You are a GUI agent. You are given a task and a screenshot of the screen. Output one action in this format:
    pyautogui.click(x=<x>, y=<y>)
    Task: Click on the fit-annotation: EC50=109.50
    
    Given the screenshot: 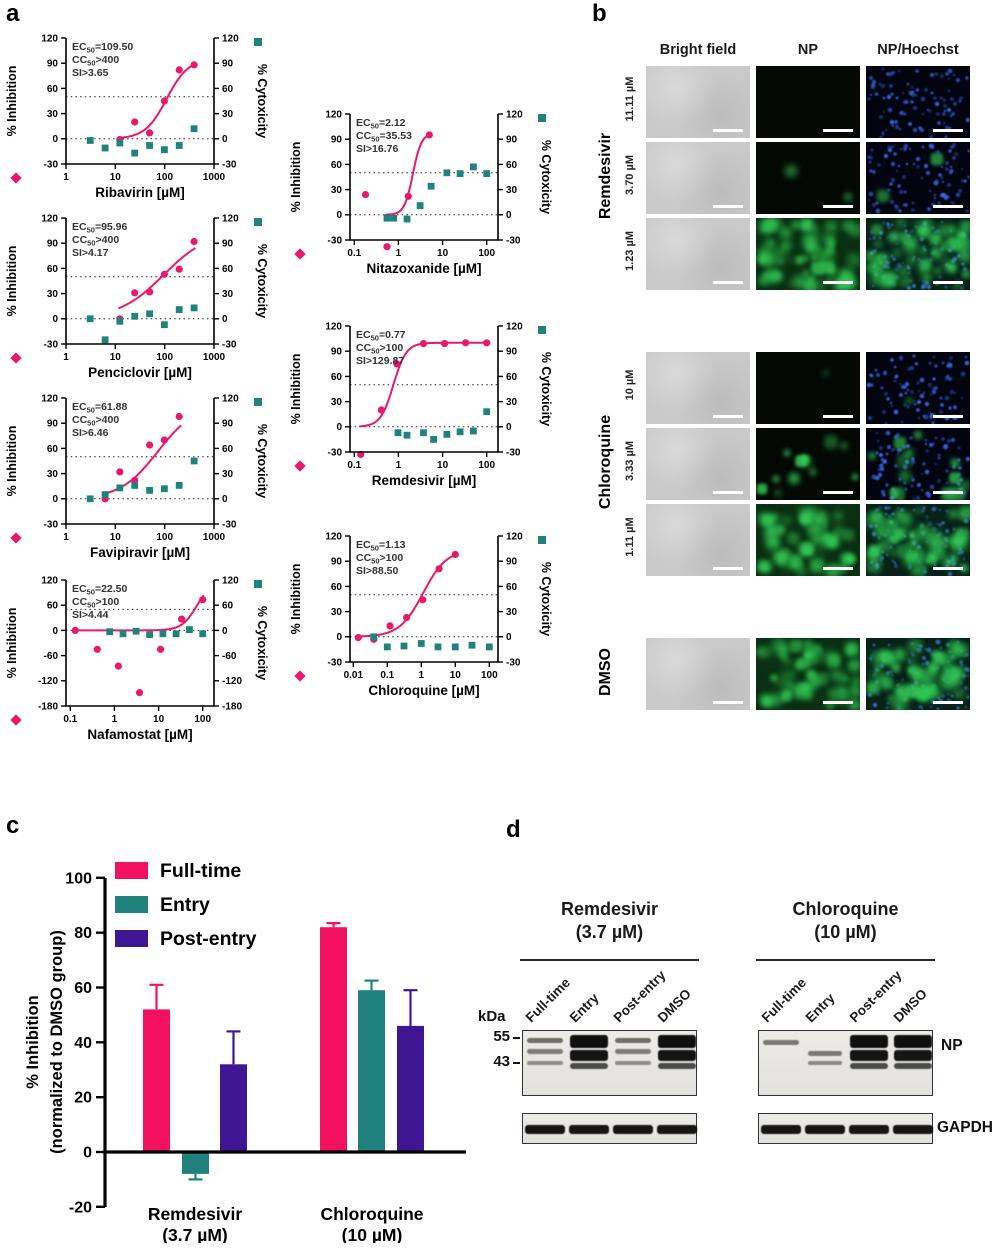 What is the action you would take?
    pyautogui.click(x=102, y=48)
    